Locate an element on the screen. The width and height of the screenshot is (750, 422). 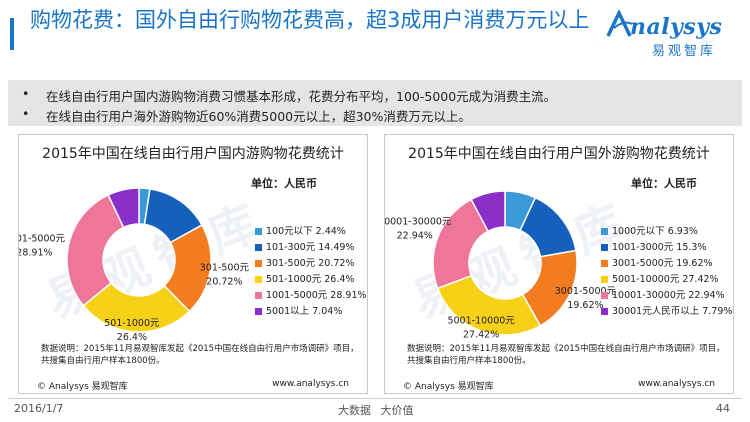
bullet-item: 在线自由行用户海外游购物近60%消费5000元以上，超30%消费万元以上。 is located at coordinates (246, 115).